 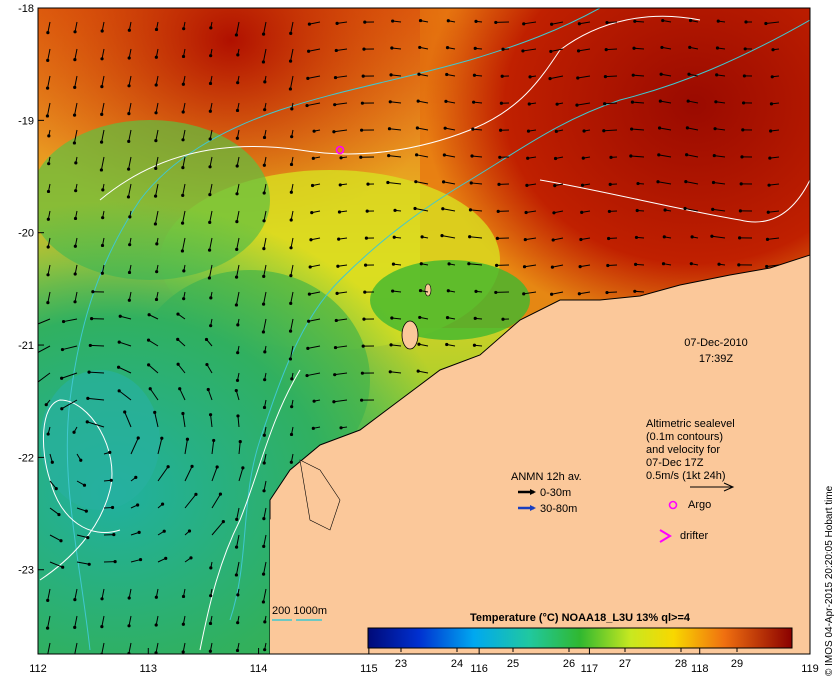 What do you see at coordinates (26, 121) in the screenshot?
I see `lat-tick-label: -19` at bounding box center [26, 121].